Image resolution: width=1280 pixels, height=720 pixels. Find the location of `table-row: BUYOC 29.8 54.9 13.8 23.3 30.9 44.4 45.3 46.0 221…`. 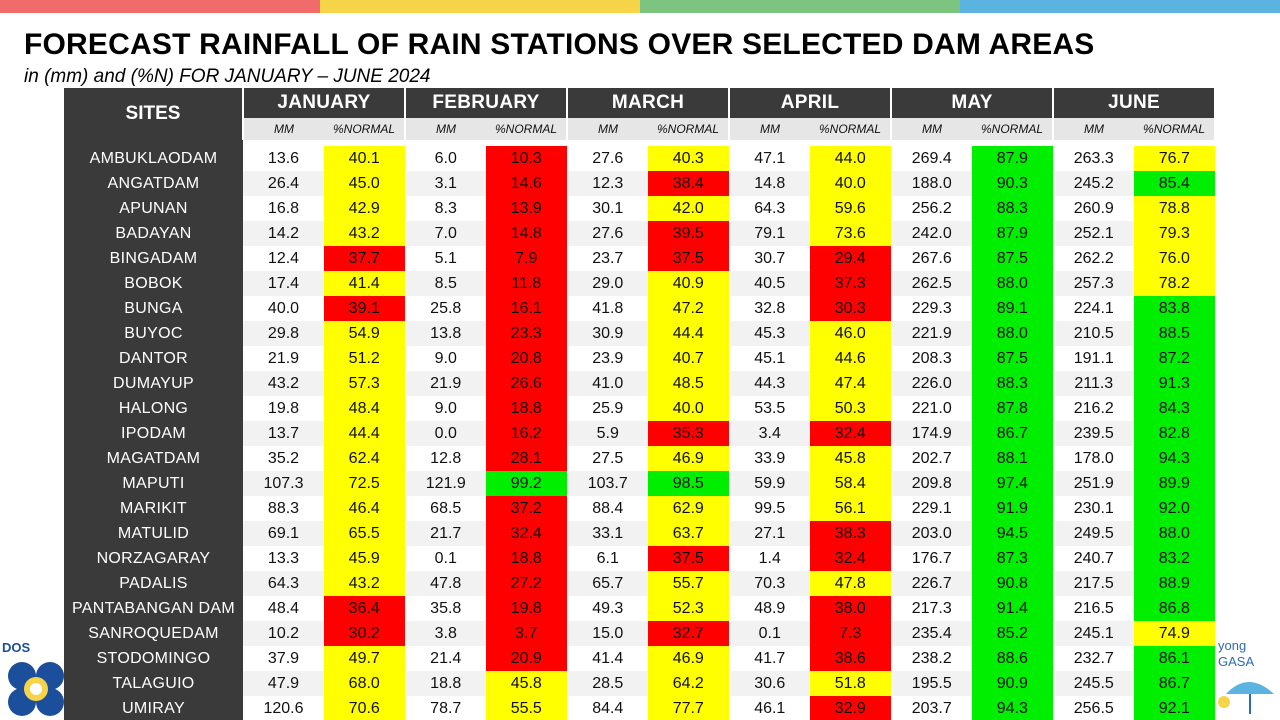

table-row: BUYOC 29.8 54.9 13.8 23.3 30.9 44.4 45.3 46.0 221… is located at coordinates (640, 333).